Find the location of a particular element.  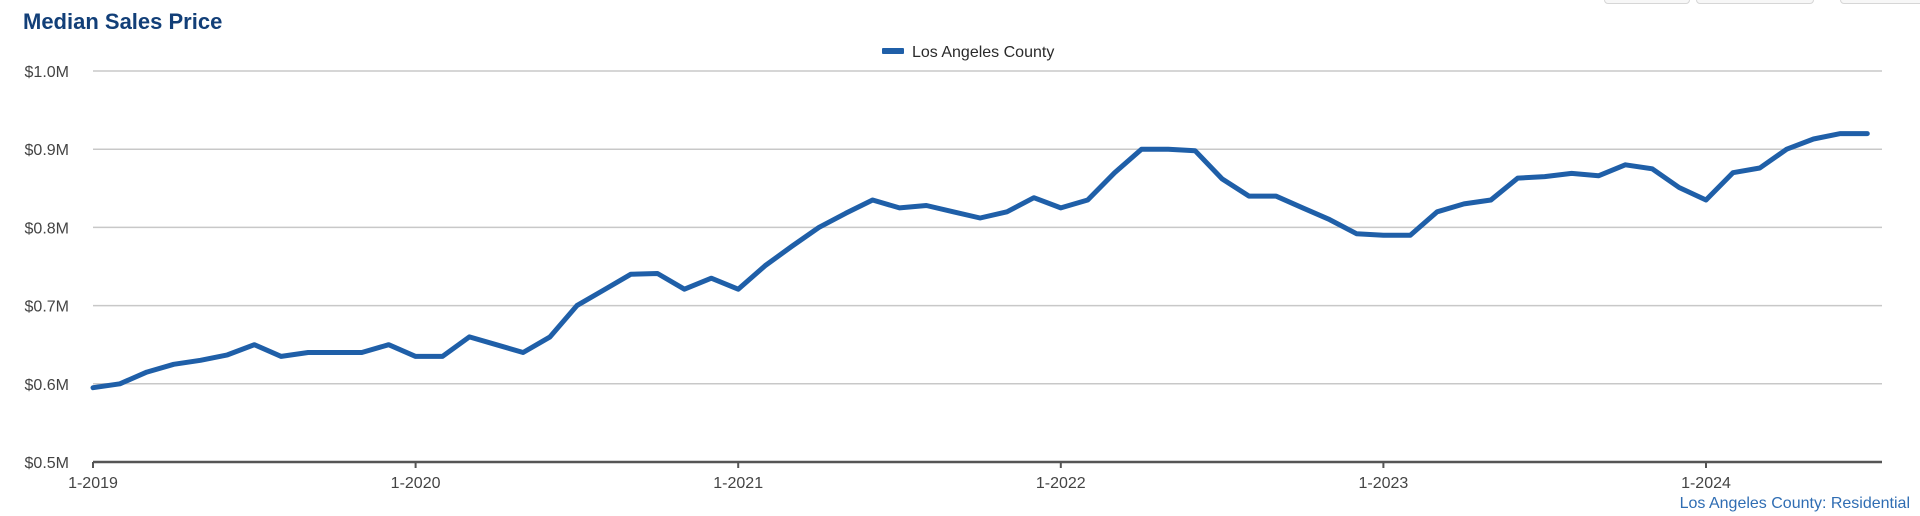

x-tick-label: 1-2020 is located at coordinates (416, 483).